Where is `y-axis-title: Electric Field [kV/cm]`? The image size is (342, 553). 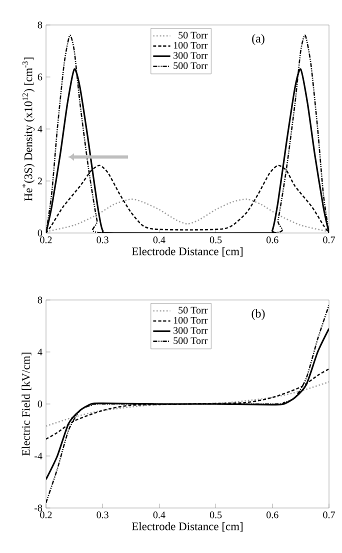 y-axis-title: Electric Field [kV/cm] is located at coordinates (27, 404).